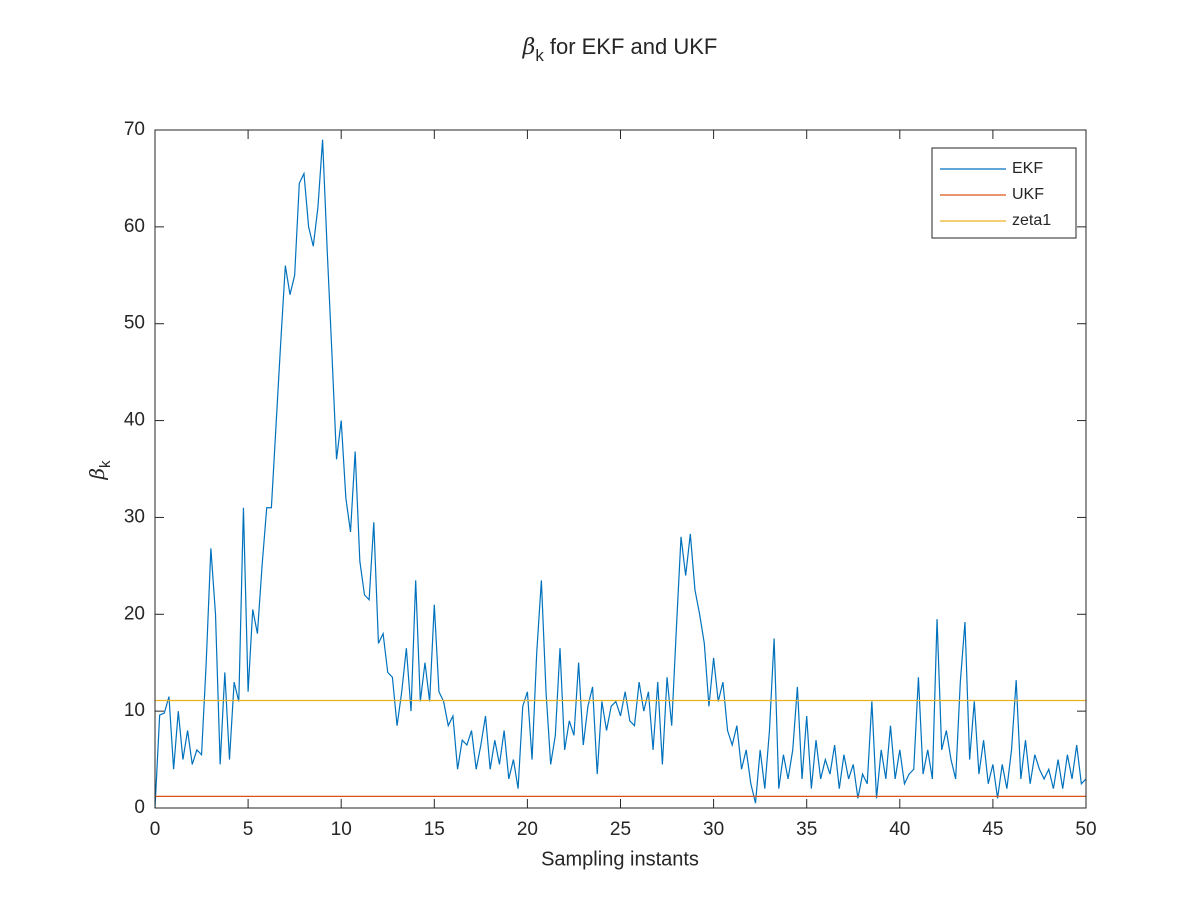  I want to click on x-tick-label: 20, so click(527, 829).